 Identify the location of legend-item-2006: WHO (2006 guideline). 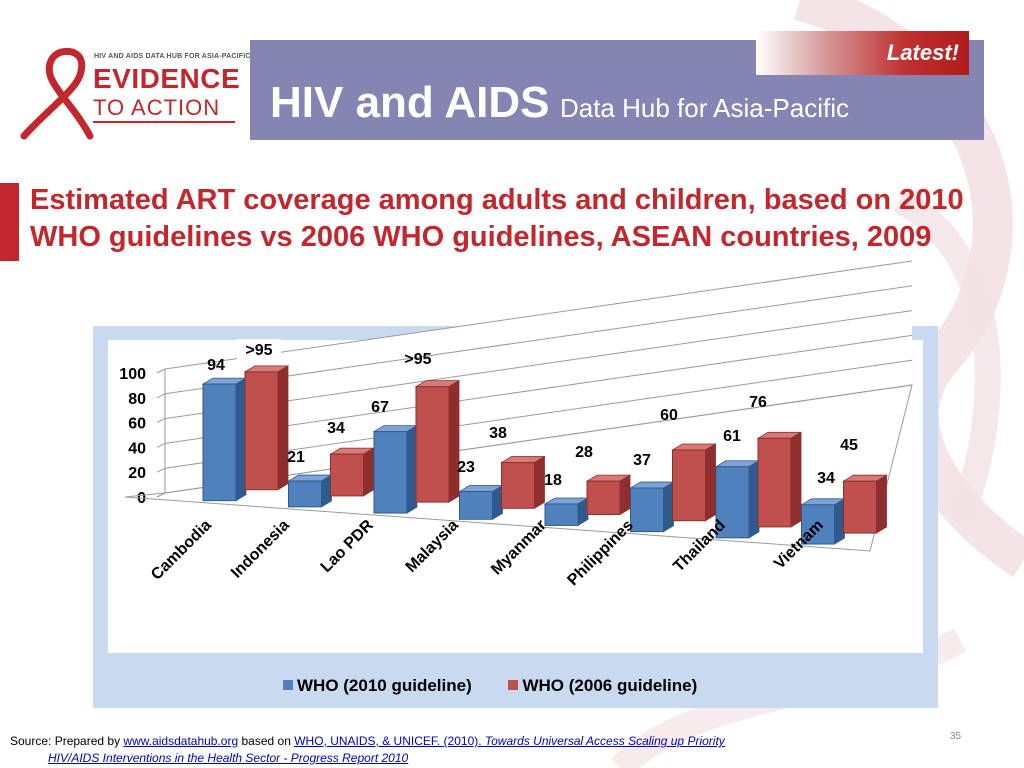
(602, 686).